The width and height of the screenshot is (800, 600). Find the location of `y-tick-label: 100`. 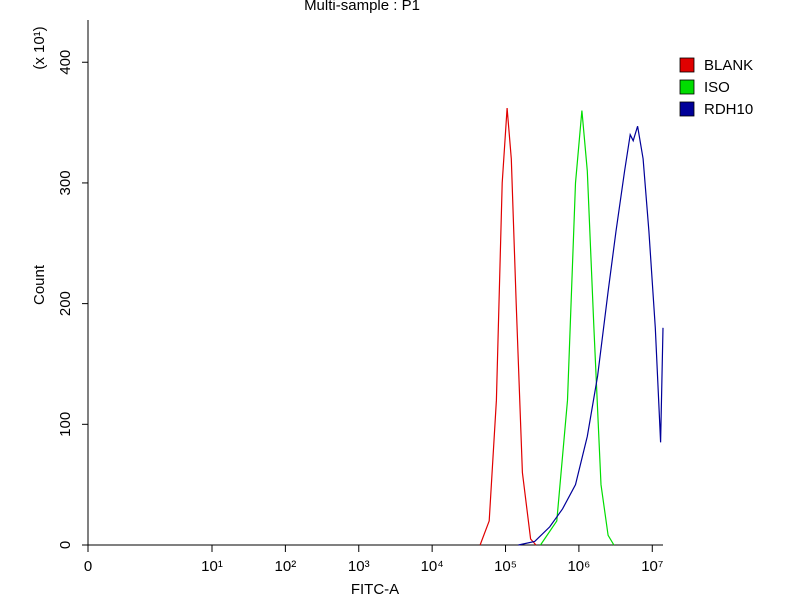

y-tick-label: 100 is located at coordinates (65, 424).